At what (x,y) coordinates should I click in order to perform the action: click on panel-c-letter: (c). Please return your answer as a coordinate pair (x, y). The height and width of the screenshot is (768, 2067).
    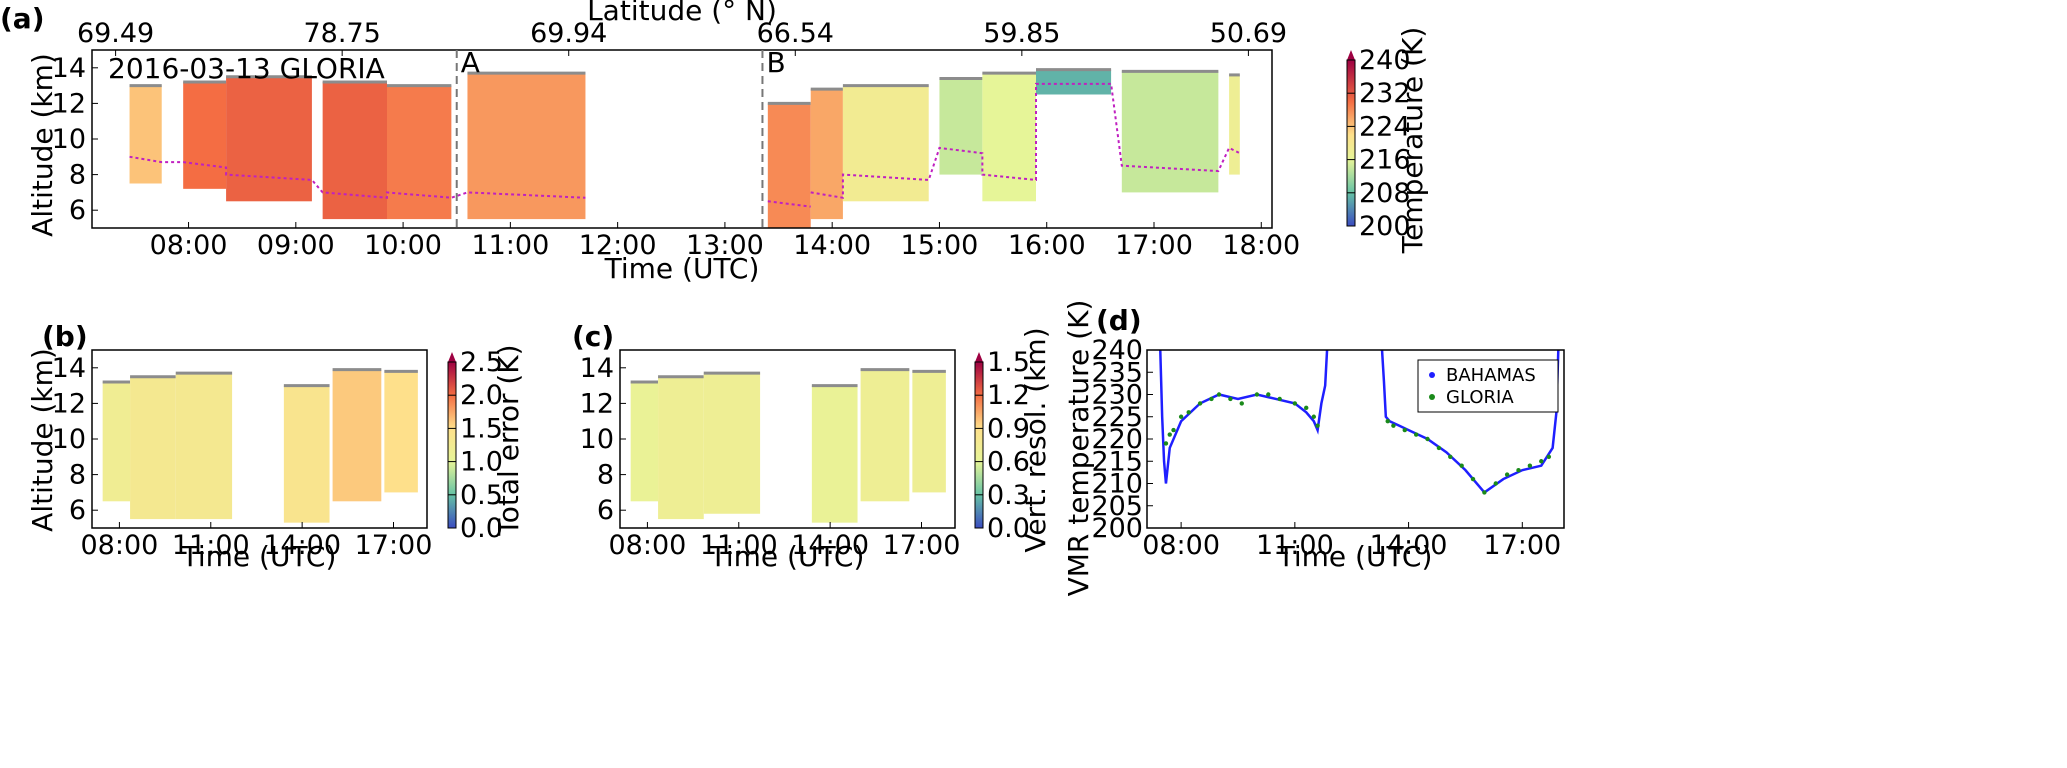
    Looking at the image, I should click on (593, 336).